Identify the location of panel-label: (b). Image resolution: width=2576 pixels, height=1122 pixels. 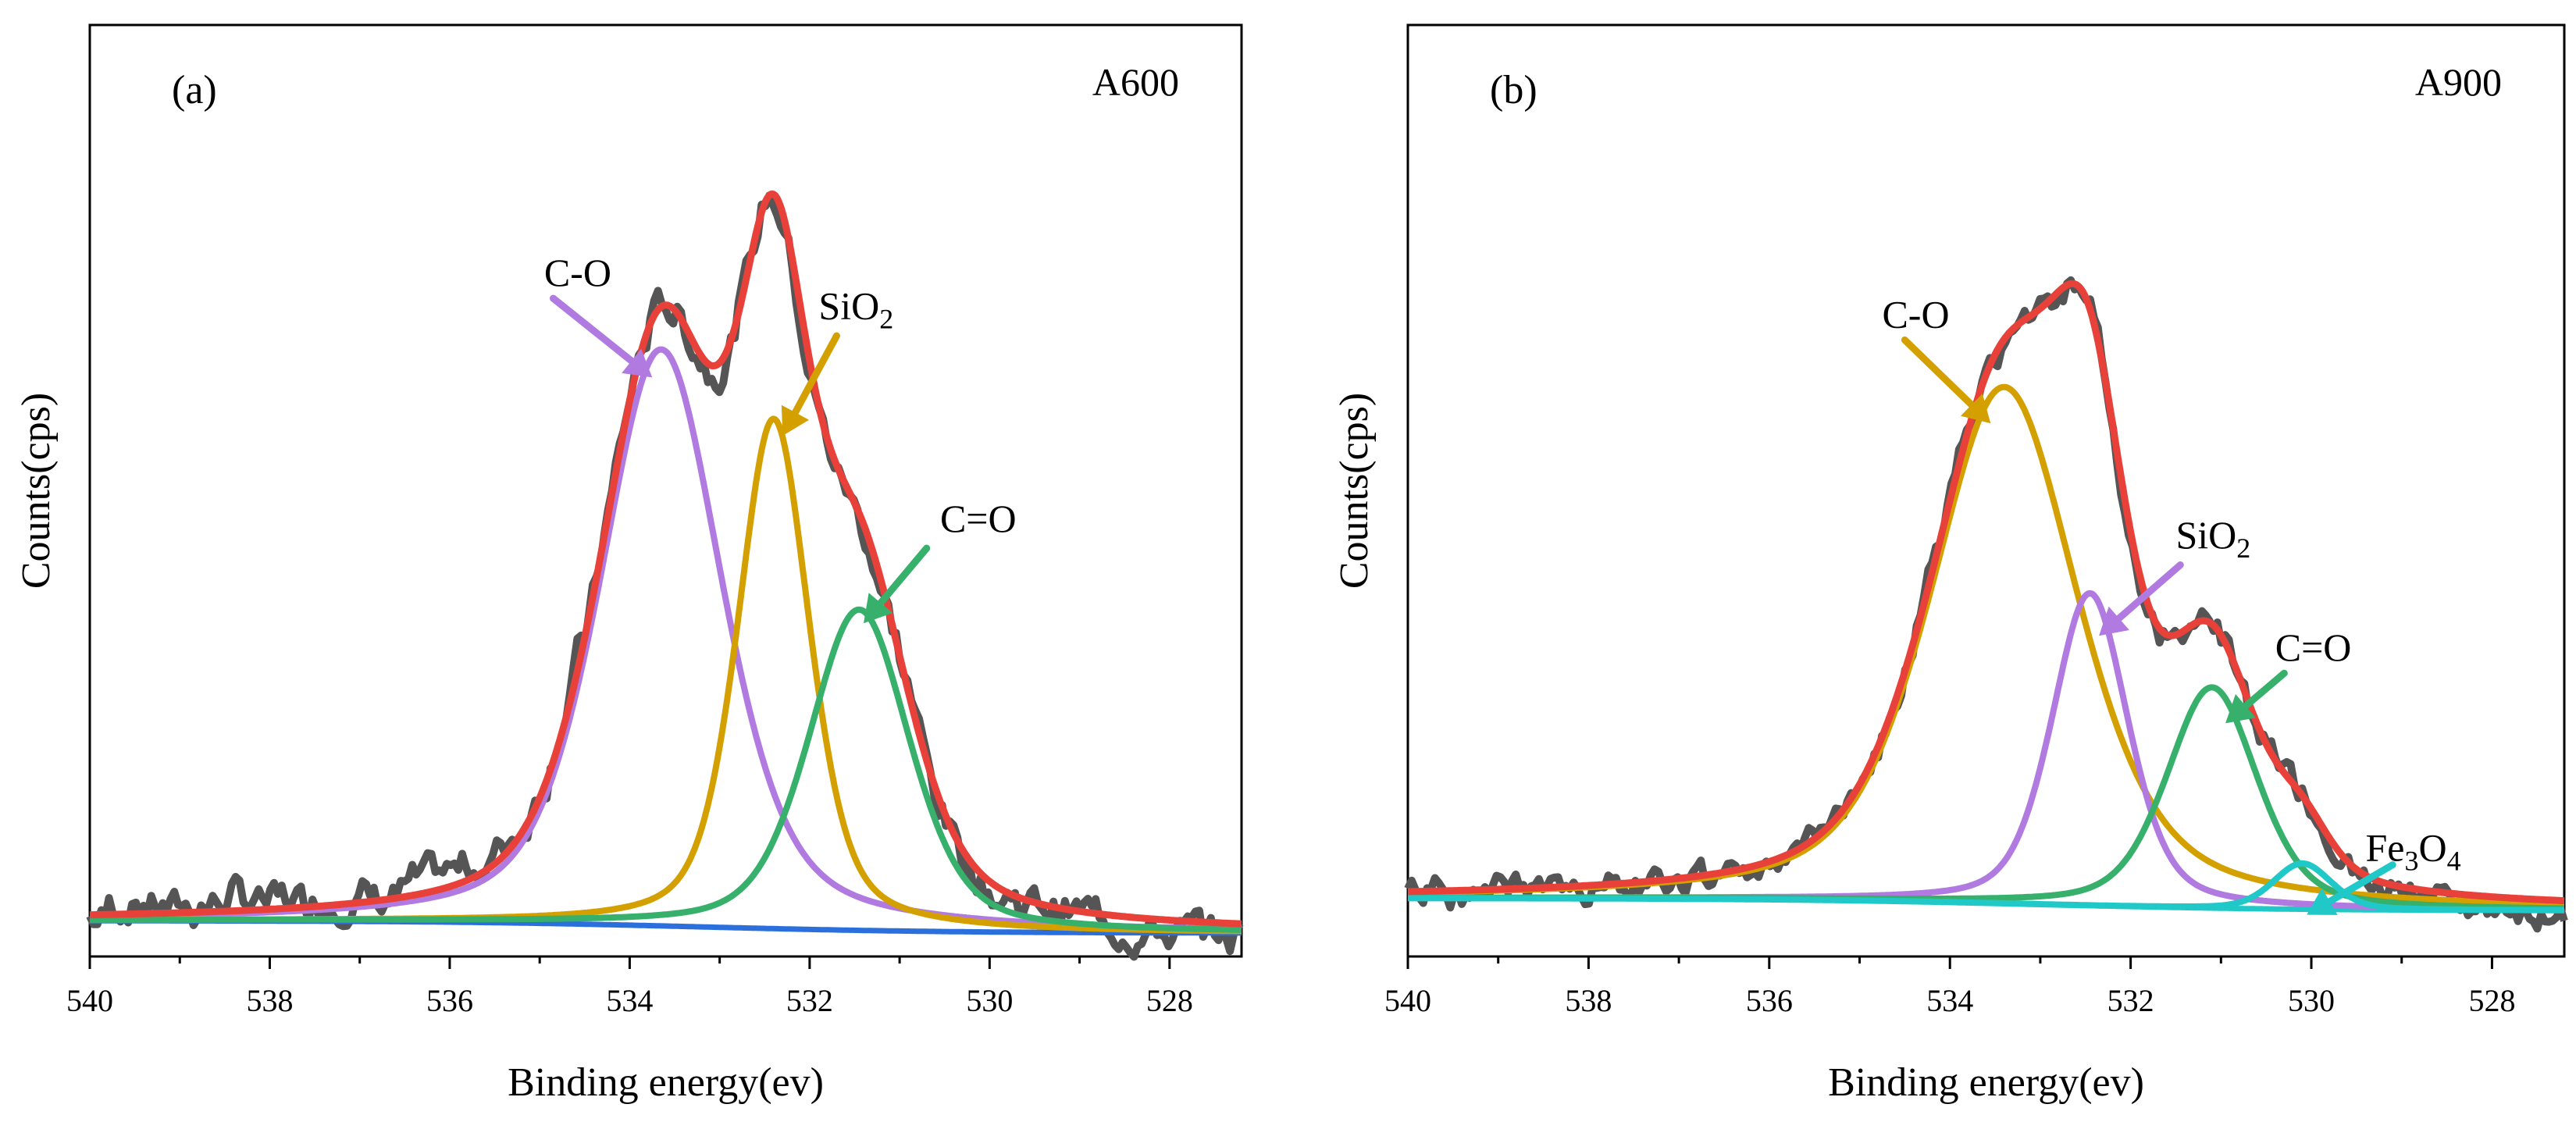
(1513, 90).